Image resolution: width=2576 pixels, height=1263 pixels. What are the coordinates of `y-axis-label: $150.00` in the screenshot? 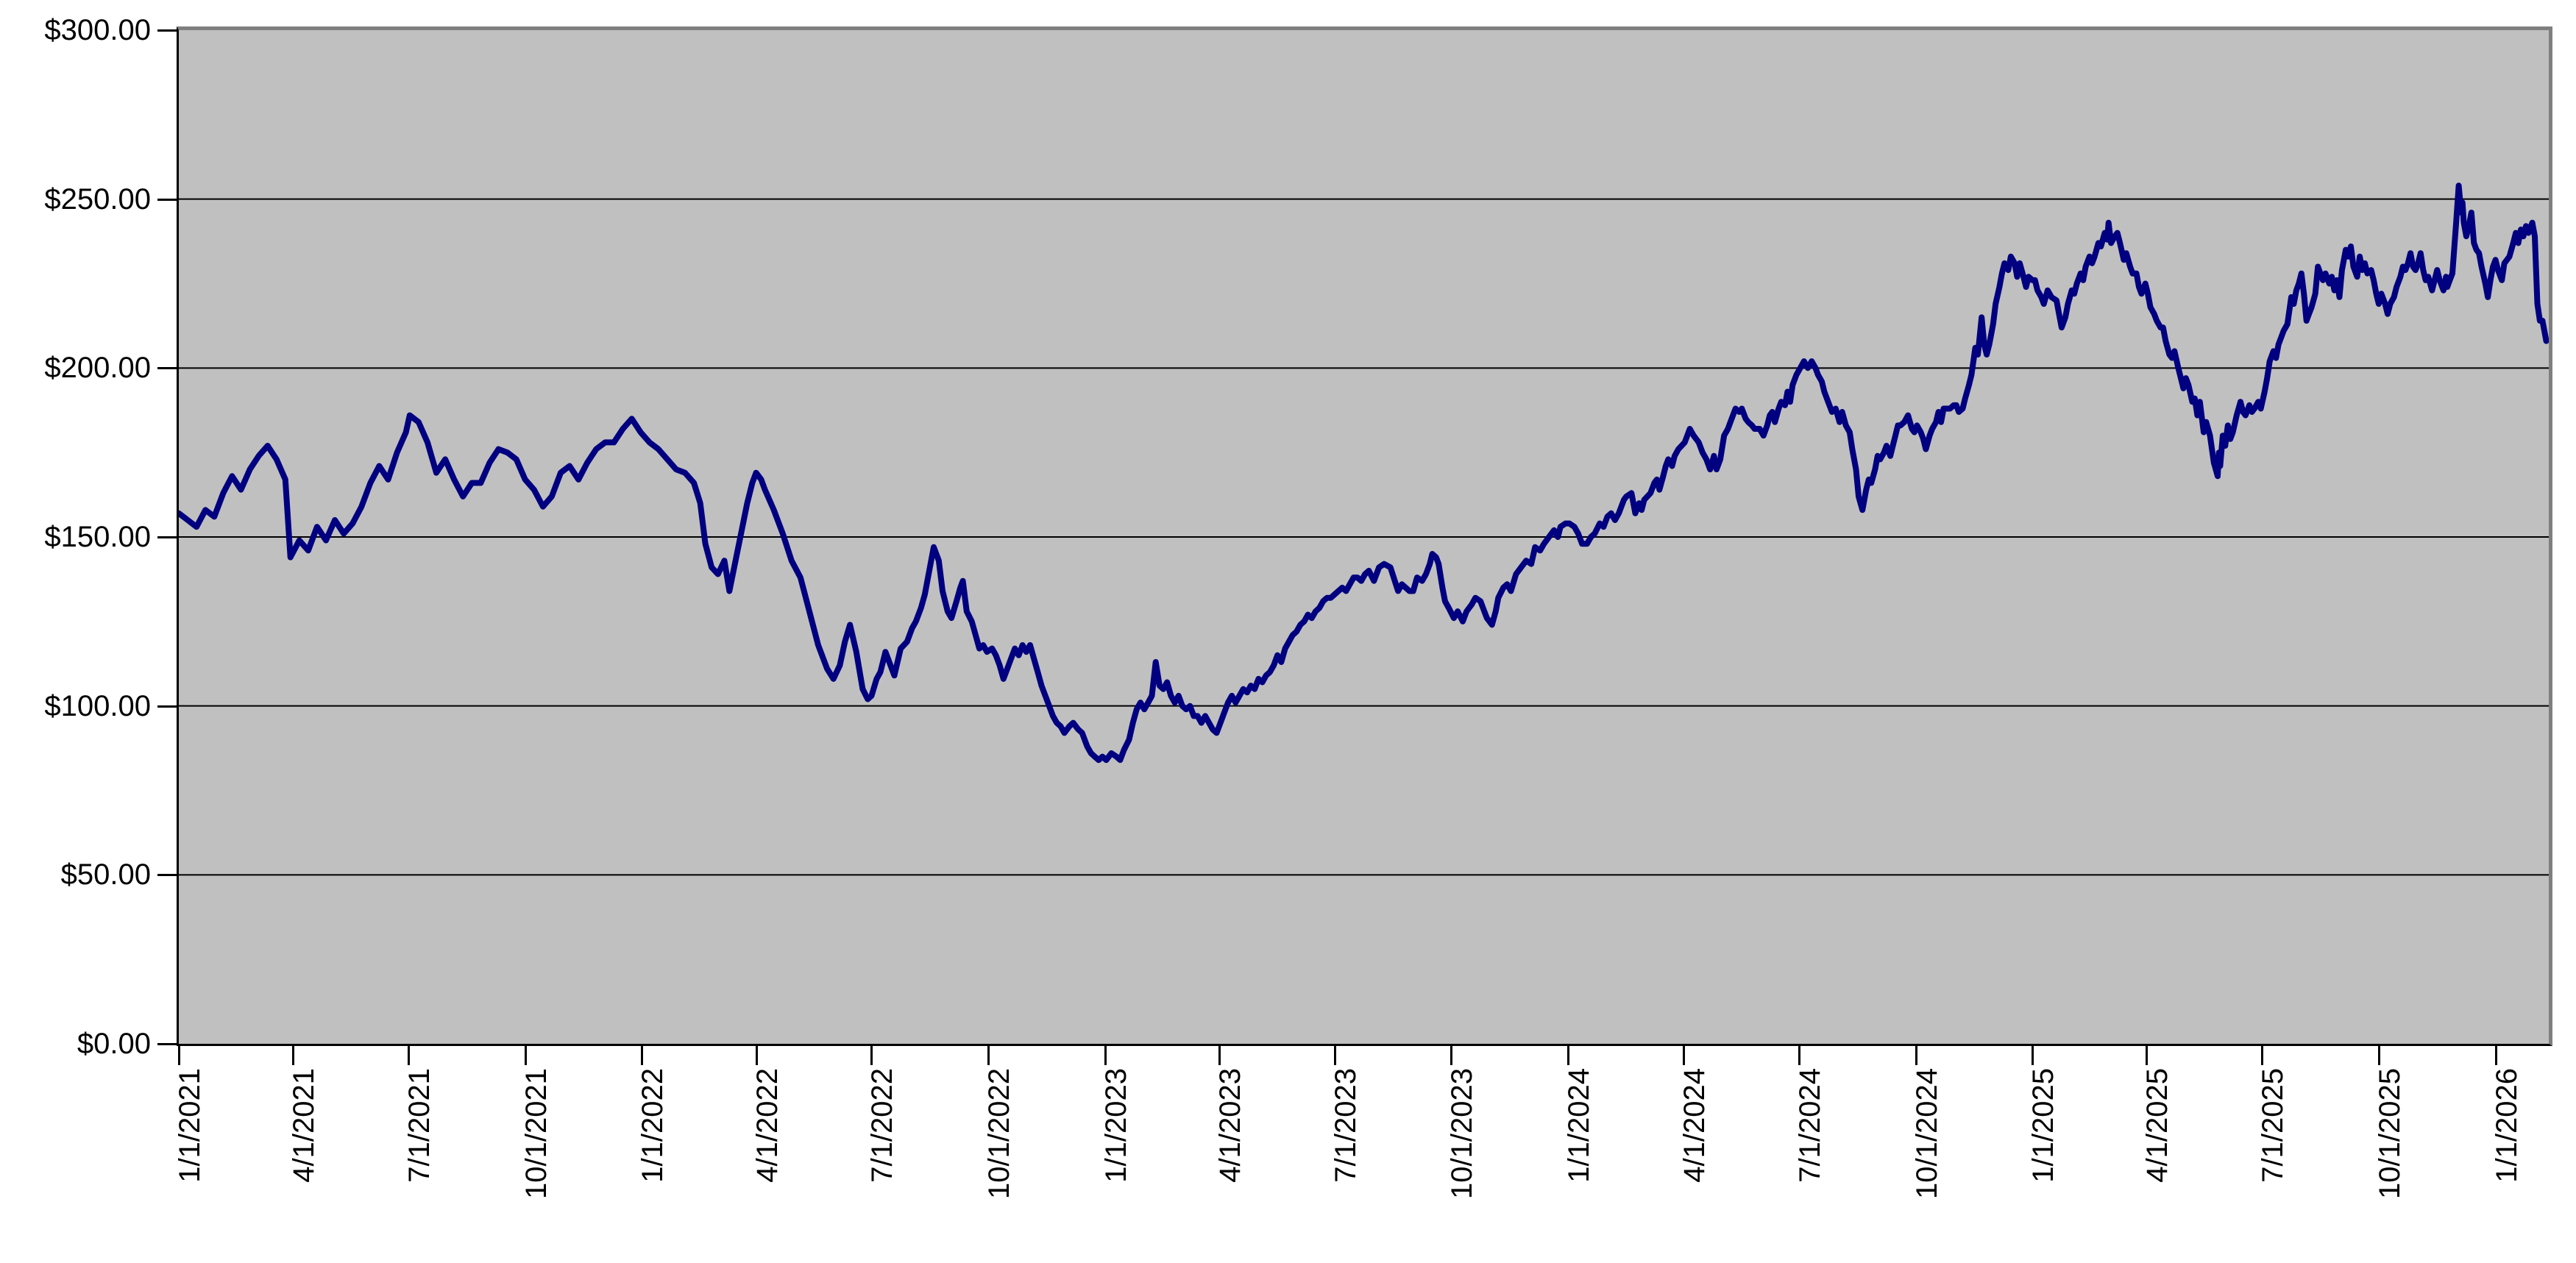 It's located at (97, 537).